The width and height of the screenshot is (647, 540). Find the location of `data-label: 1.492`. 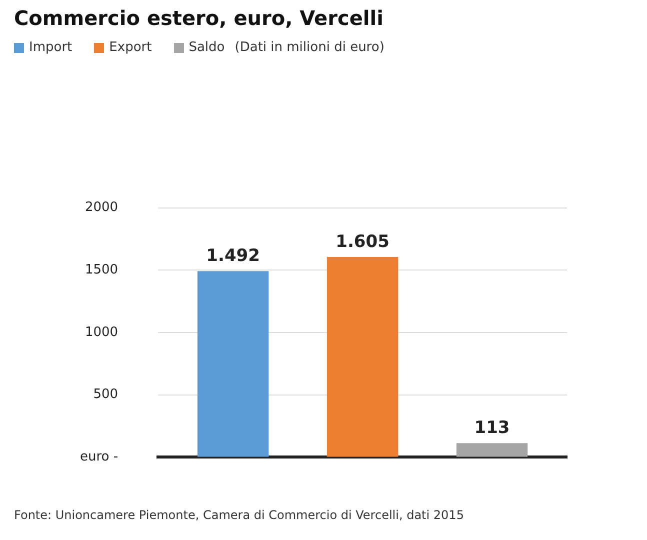

data-label: 1.492 is located at coordinates (233, 256).